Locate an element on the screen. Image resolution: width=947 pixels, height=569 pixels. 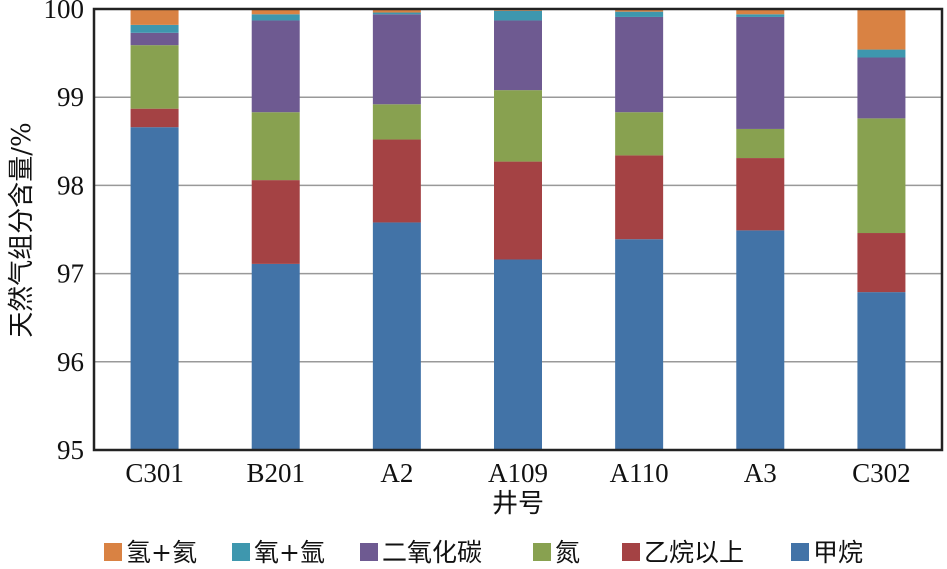
legend-label: 乙烷以上 is located at coordinates (694, 552).